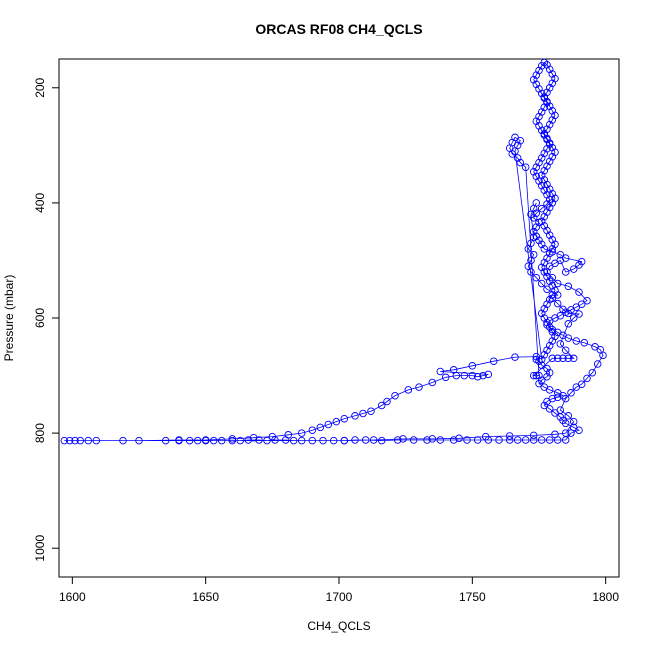 The height and width of the screenshot is (650, 650). Describe the element at coordinates (40, 87) in the screenshot. I see `y-tick-label: 200` at that location.